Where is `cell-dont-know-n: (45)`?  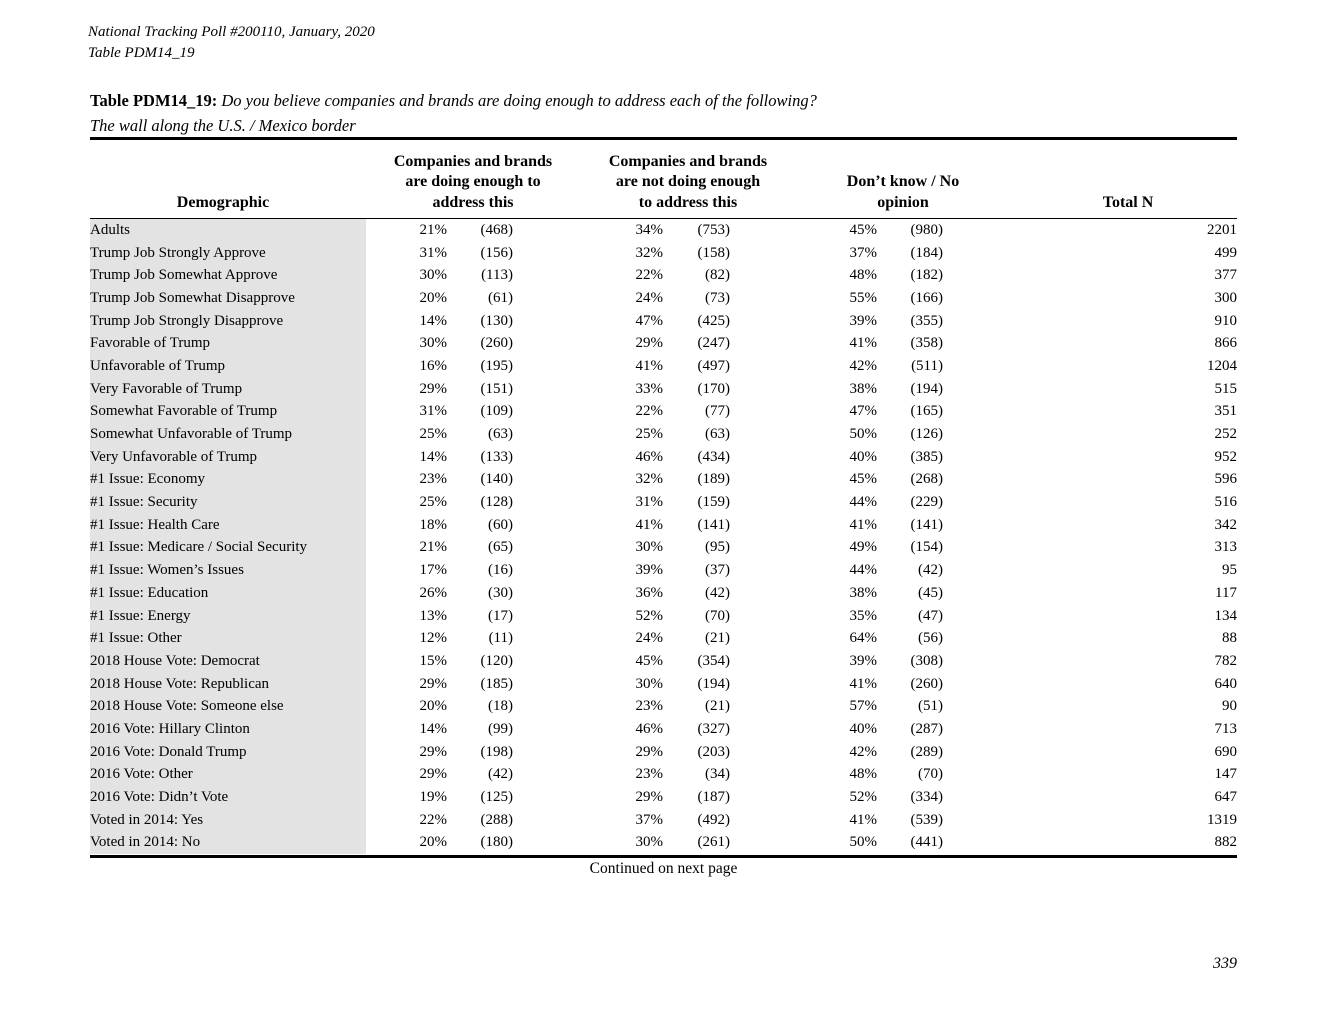 cell-dont-know-n: (45) is located at coordinates (930, 592).